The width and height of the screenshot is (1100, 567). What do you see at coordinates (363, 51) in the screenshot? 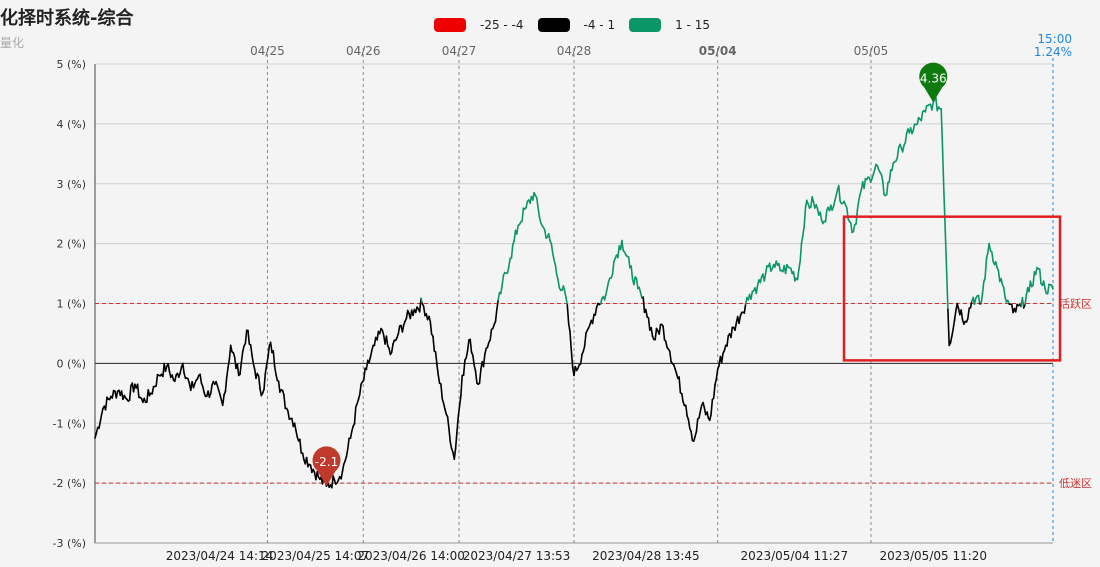
I see `x-top-label: 04/26` at bounding box center [363, 51].